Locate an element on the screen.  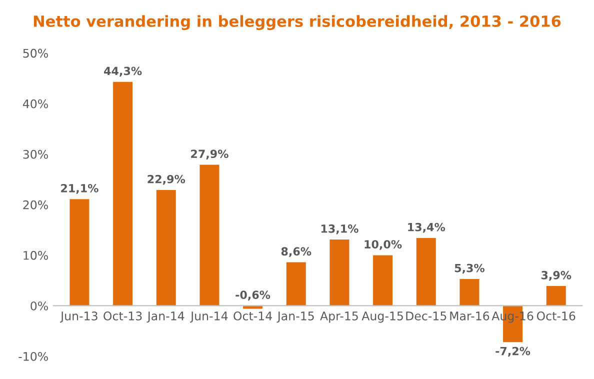
data-label: 10,0% is located at coordinates (383, 245).